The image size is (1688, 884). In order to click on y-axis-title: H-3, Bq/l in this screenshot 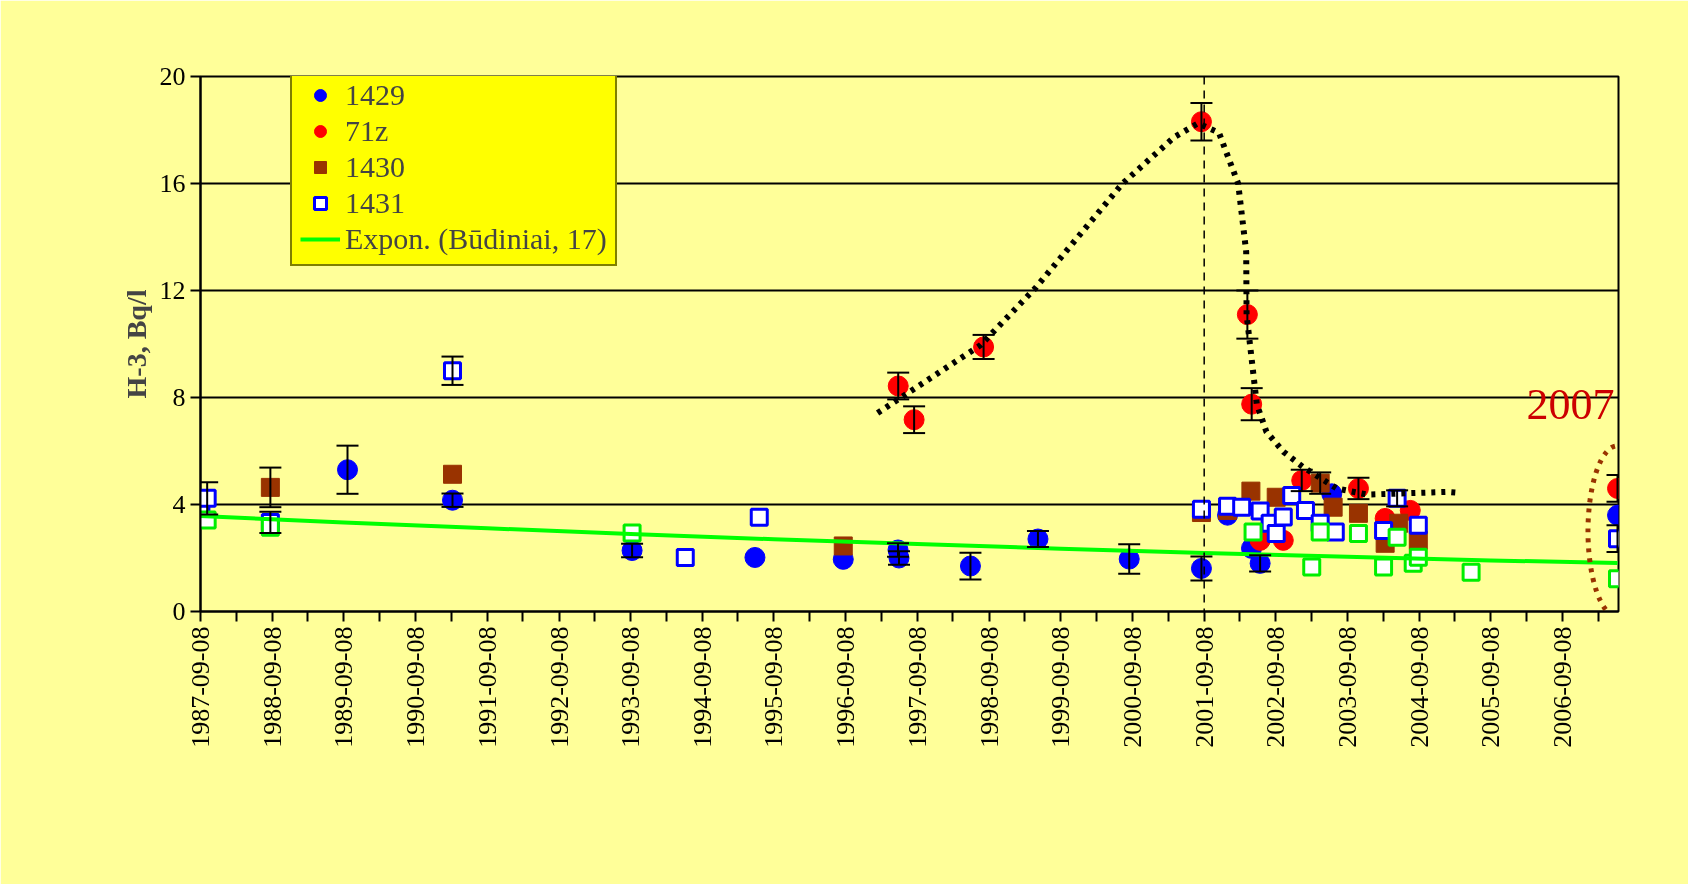, I will do `click(136, 344)`.